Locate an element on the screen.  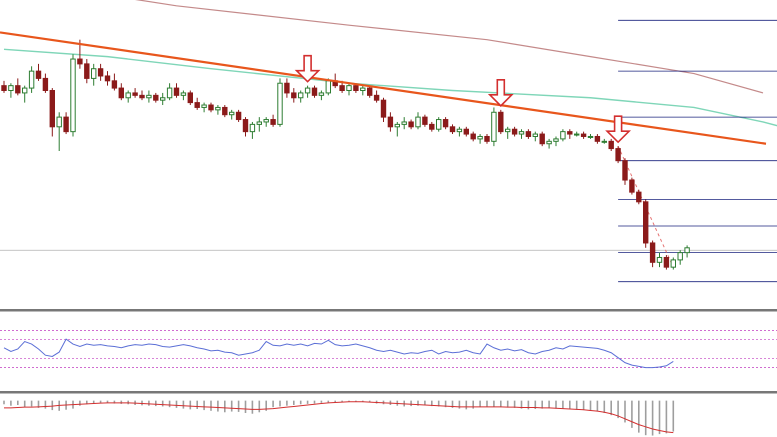
macd-panel is located at coordinates (339, 418).